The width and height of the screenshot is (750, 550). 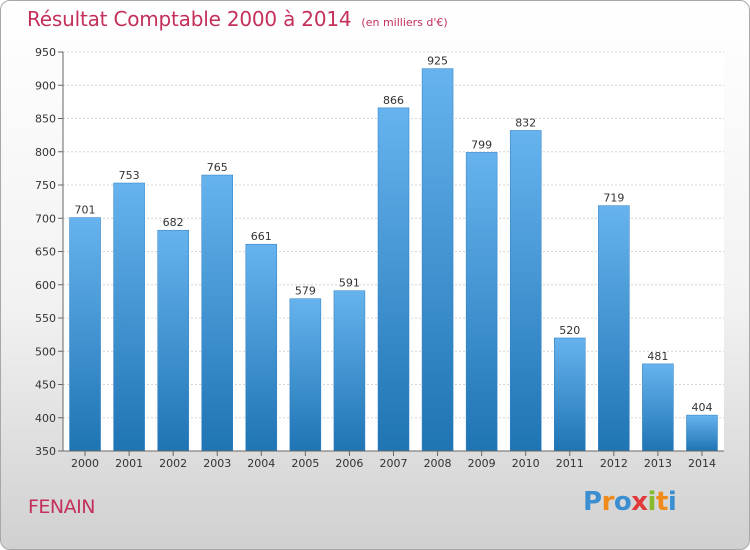 I want to click on x-tick-label: 2003, so click(x=217, y=463).